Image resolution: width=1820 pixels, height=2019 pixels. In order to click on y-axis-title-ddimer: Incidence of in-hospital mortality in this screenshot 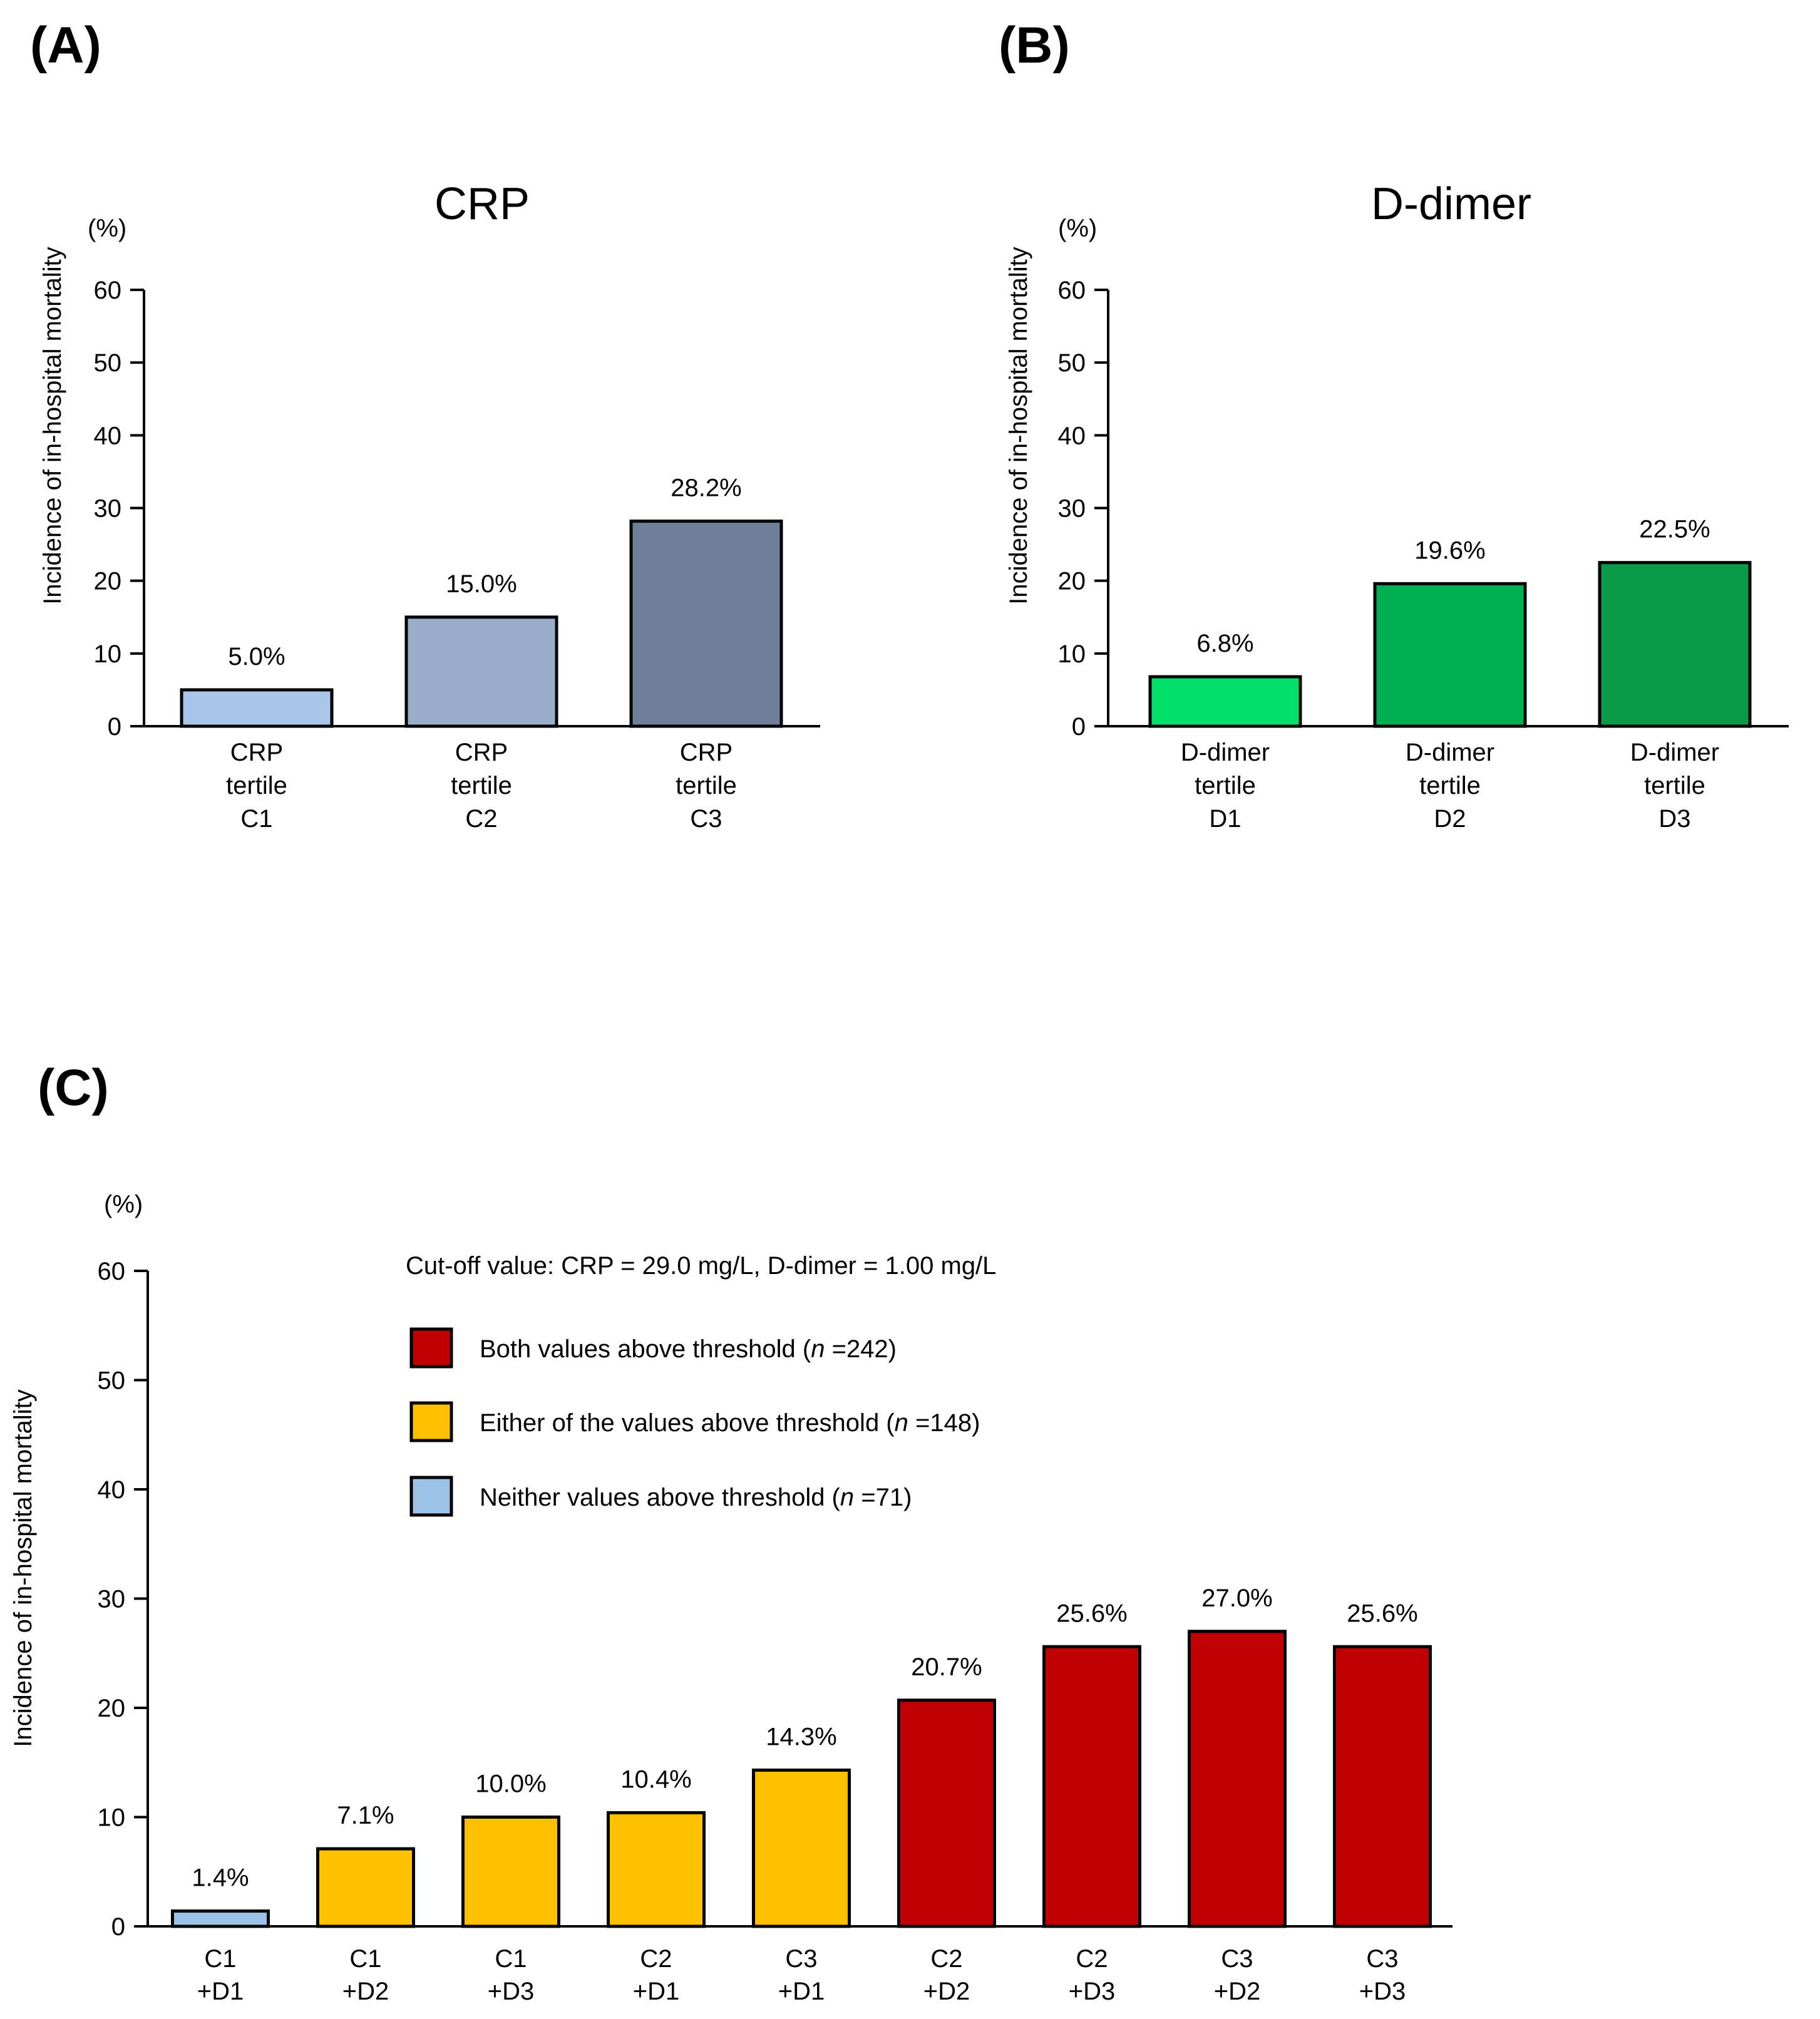, I will do `click(1019, 426)`.